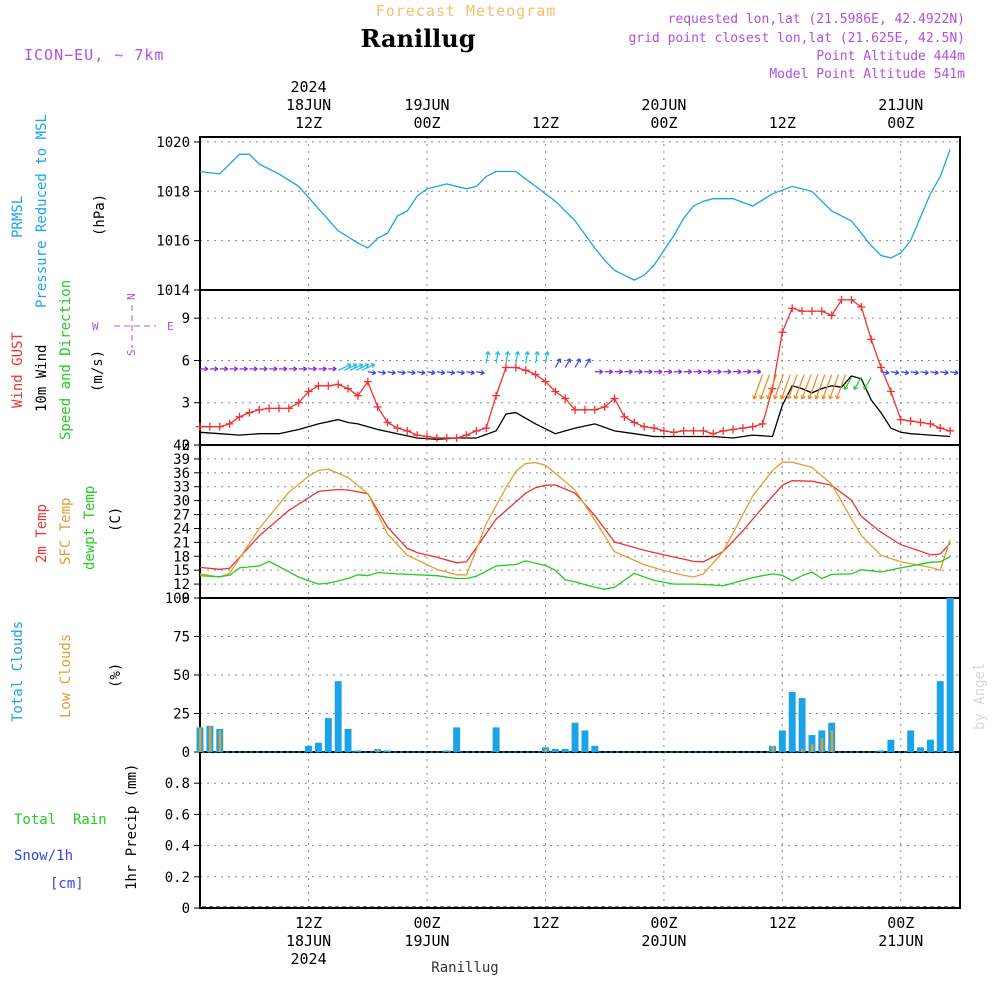 The height and width of the screenshot is (1000, 1000). I want to click on snow-label: Snow/1h, so click(43, 856).